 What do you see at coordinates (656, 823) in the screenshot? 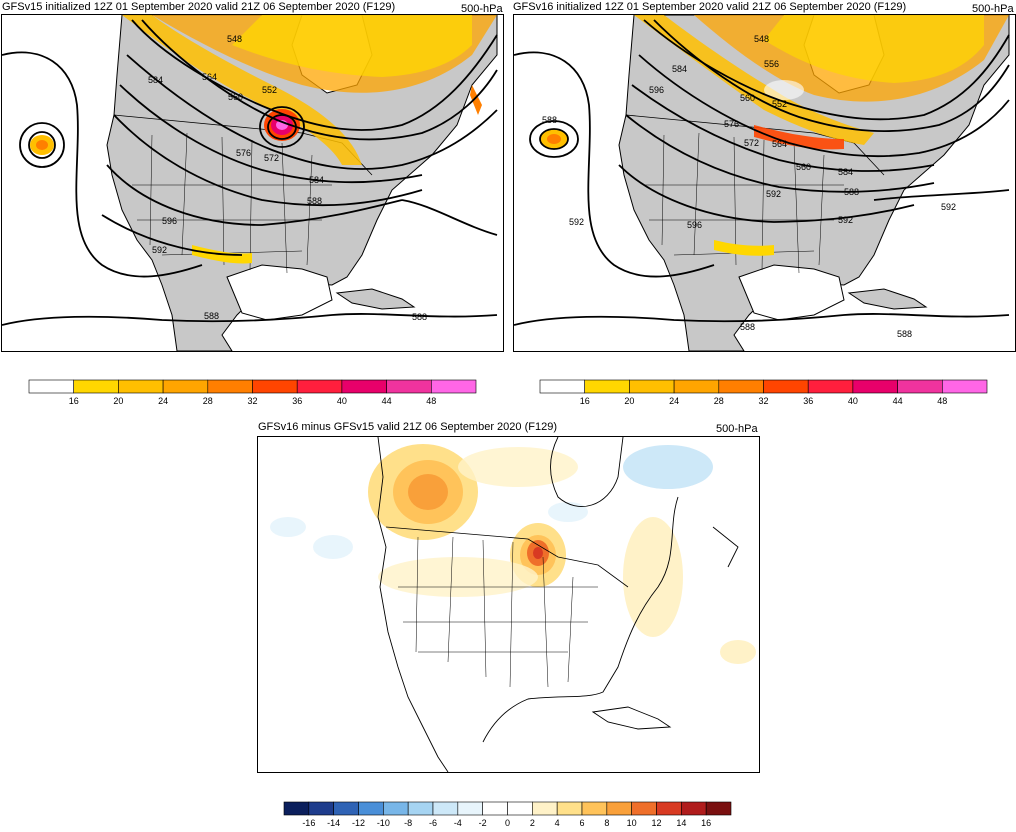
I see `colorbar-diff-tick-label: 12` at bounding box center [656, 823].